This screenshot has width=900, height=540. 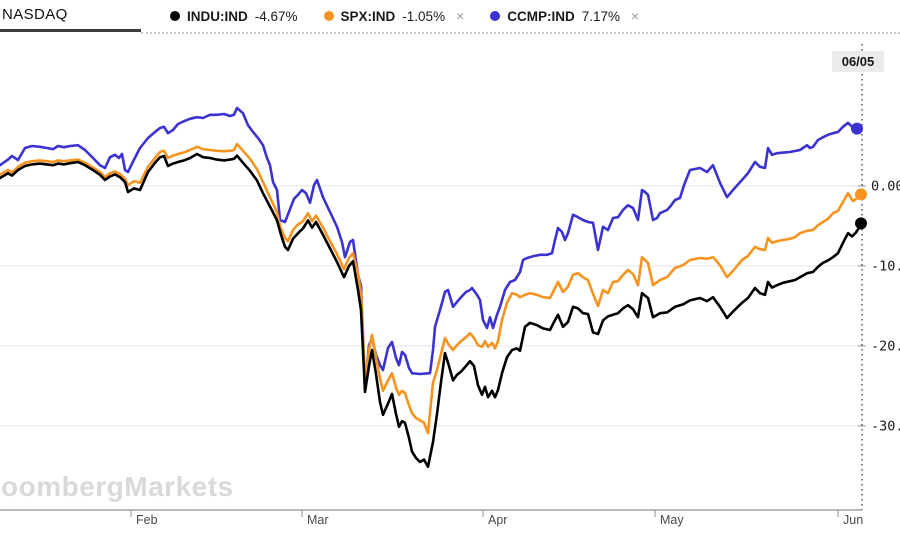 What do you see at coordinates (117, 486) in the screenshot?
I see `bloomberg-markets-watermark: BloombergMarkets` at bounding box center [117, 486].